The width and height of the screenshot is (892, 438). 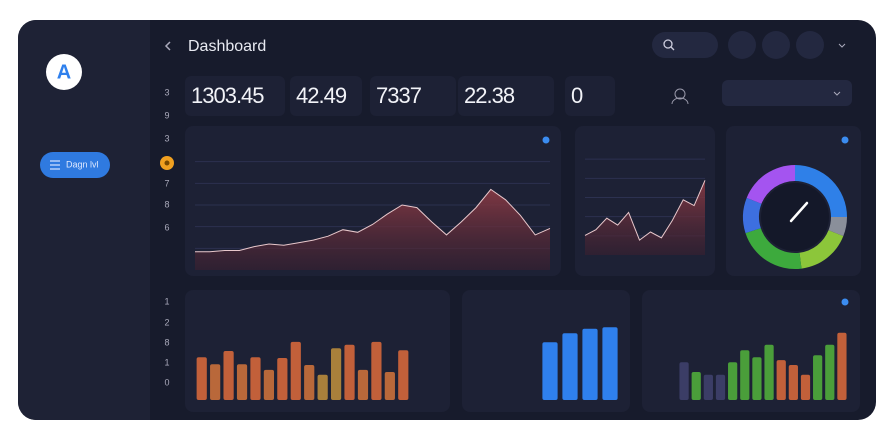 I want to click on axis-number: 2, so click(x=166, y=322).